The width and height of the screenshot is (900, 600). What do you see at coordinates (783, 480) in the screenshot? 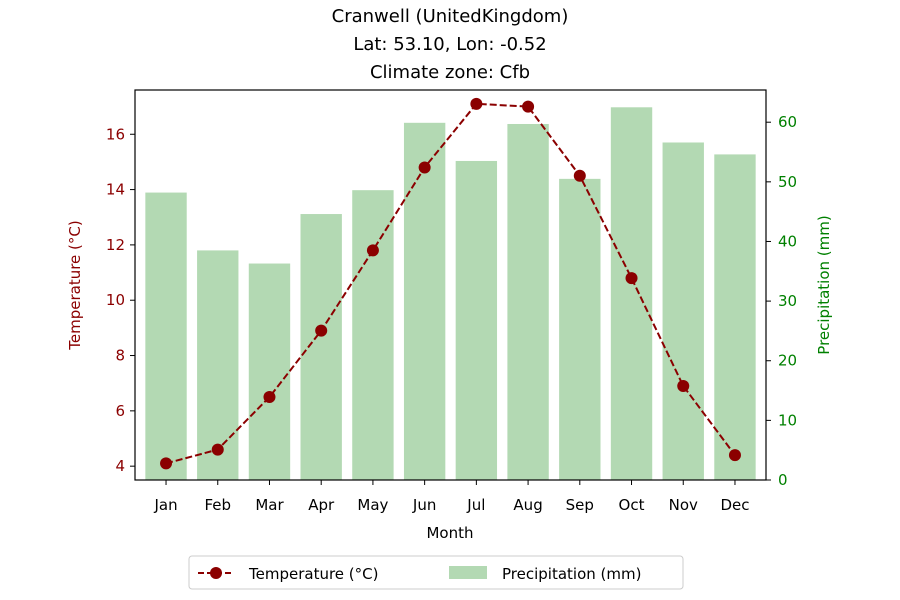
I see `right-tick-label: 0` at bounding box center [783, 480].